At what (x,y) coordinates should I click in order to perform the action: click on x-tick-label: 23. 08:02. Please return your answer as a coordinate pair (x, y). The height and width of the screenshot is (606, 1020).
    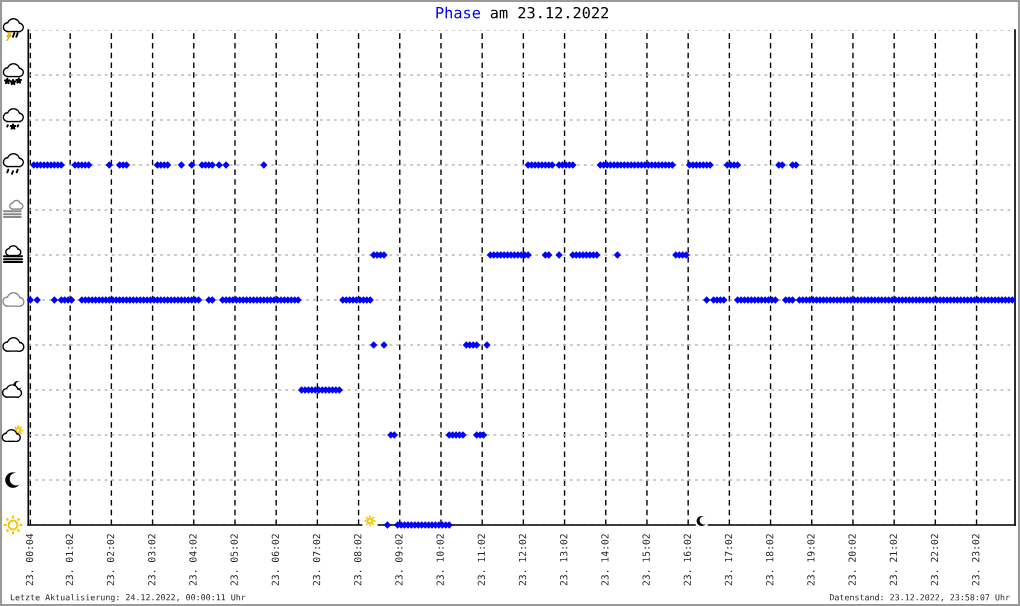
    Looking at the image, I should click on (358, 560).